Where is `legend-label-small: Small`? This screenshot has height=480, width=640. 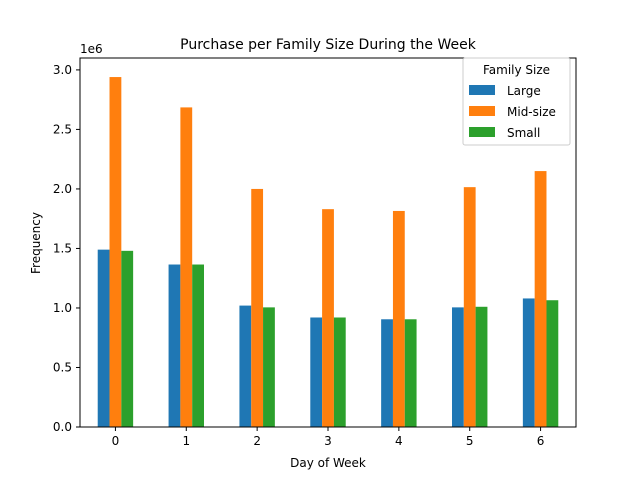
legend-label-small: Small is located at coordinates (523, 133).